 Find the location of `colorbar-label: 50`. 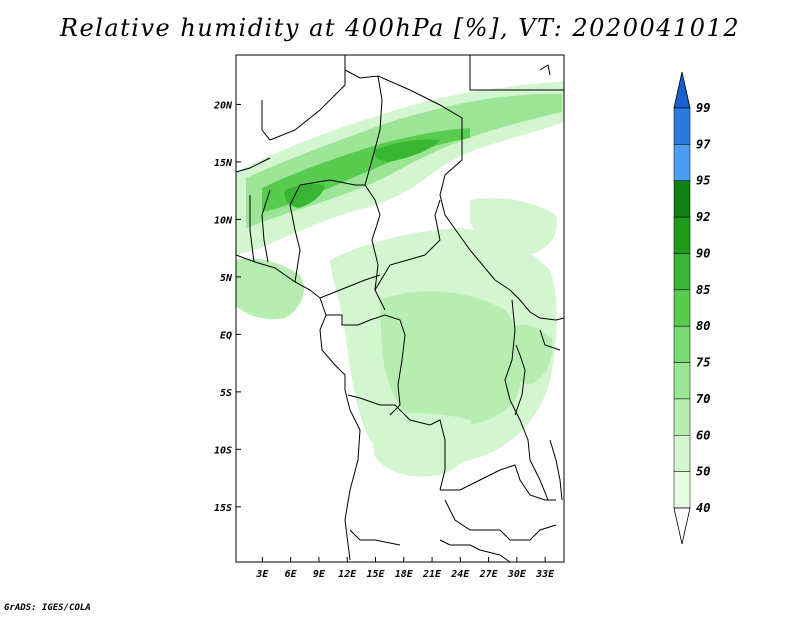

colorbar-label: 50 is located at coordinates (703, 472).